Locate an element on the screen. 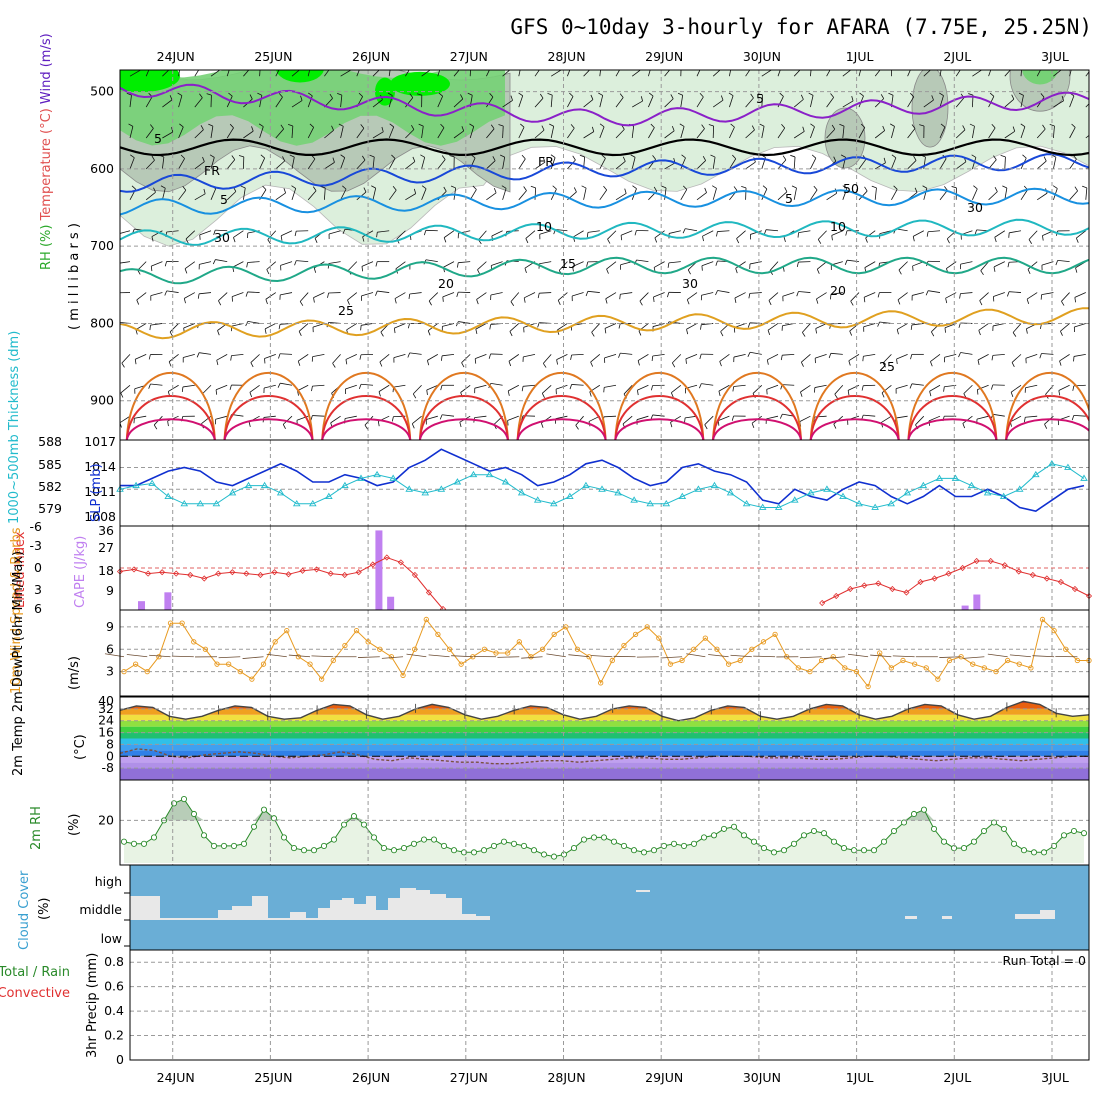 Image resolution: width=1100 pixels, height=1100 pixels. warm-contour is located at coordinates (659, 429).